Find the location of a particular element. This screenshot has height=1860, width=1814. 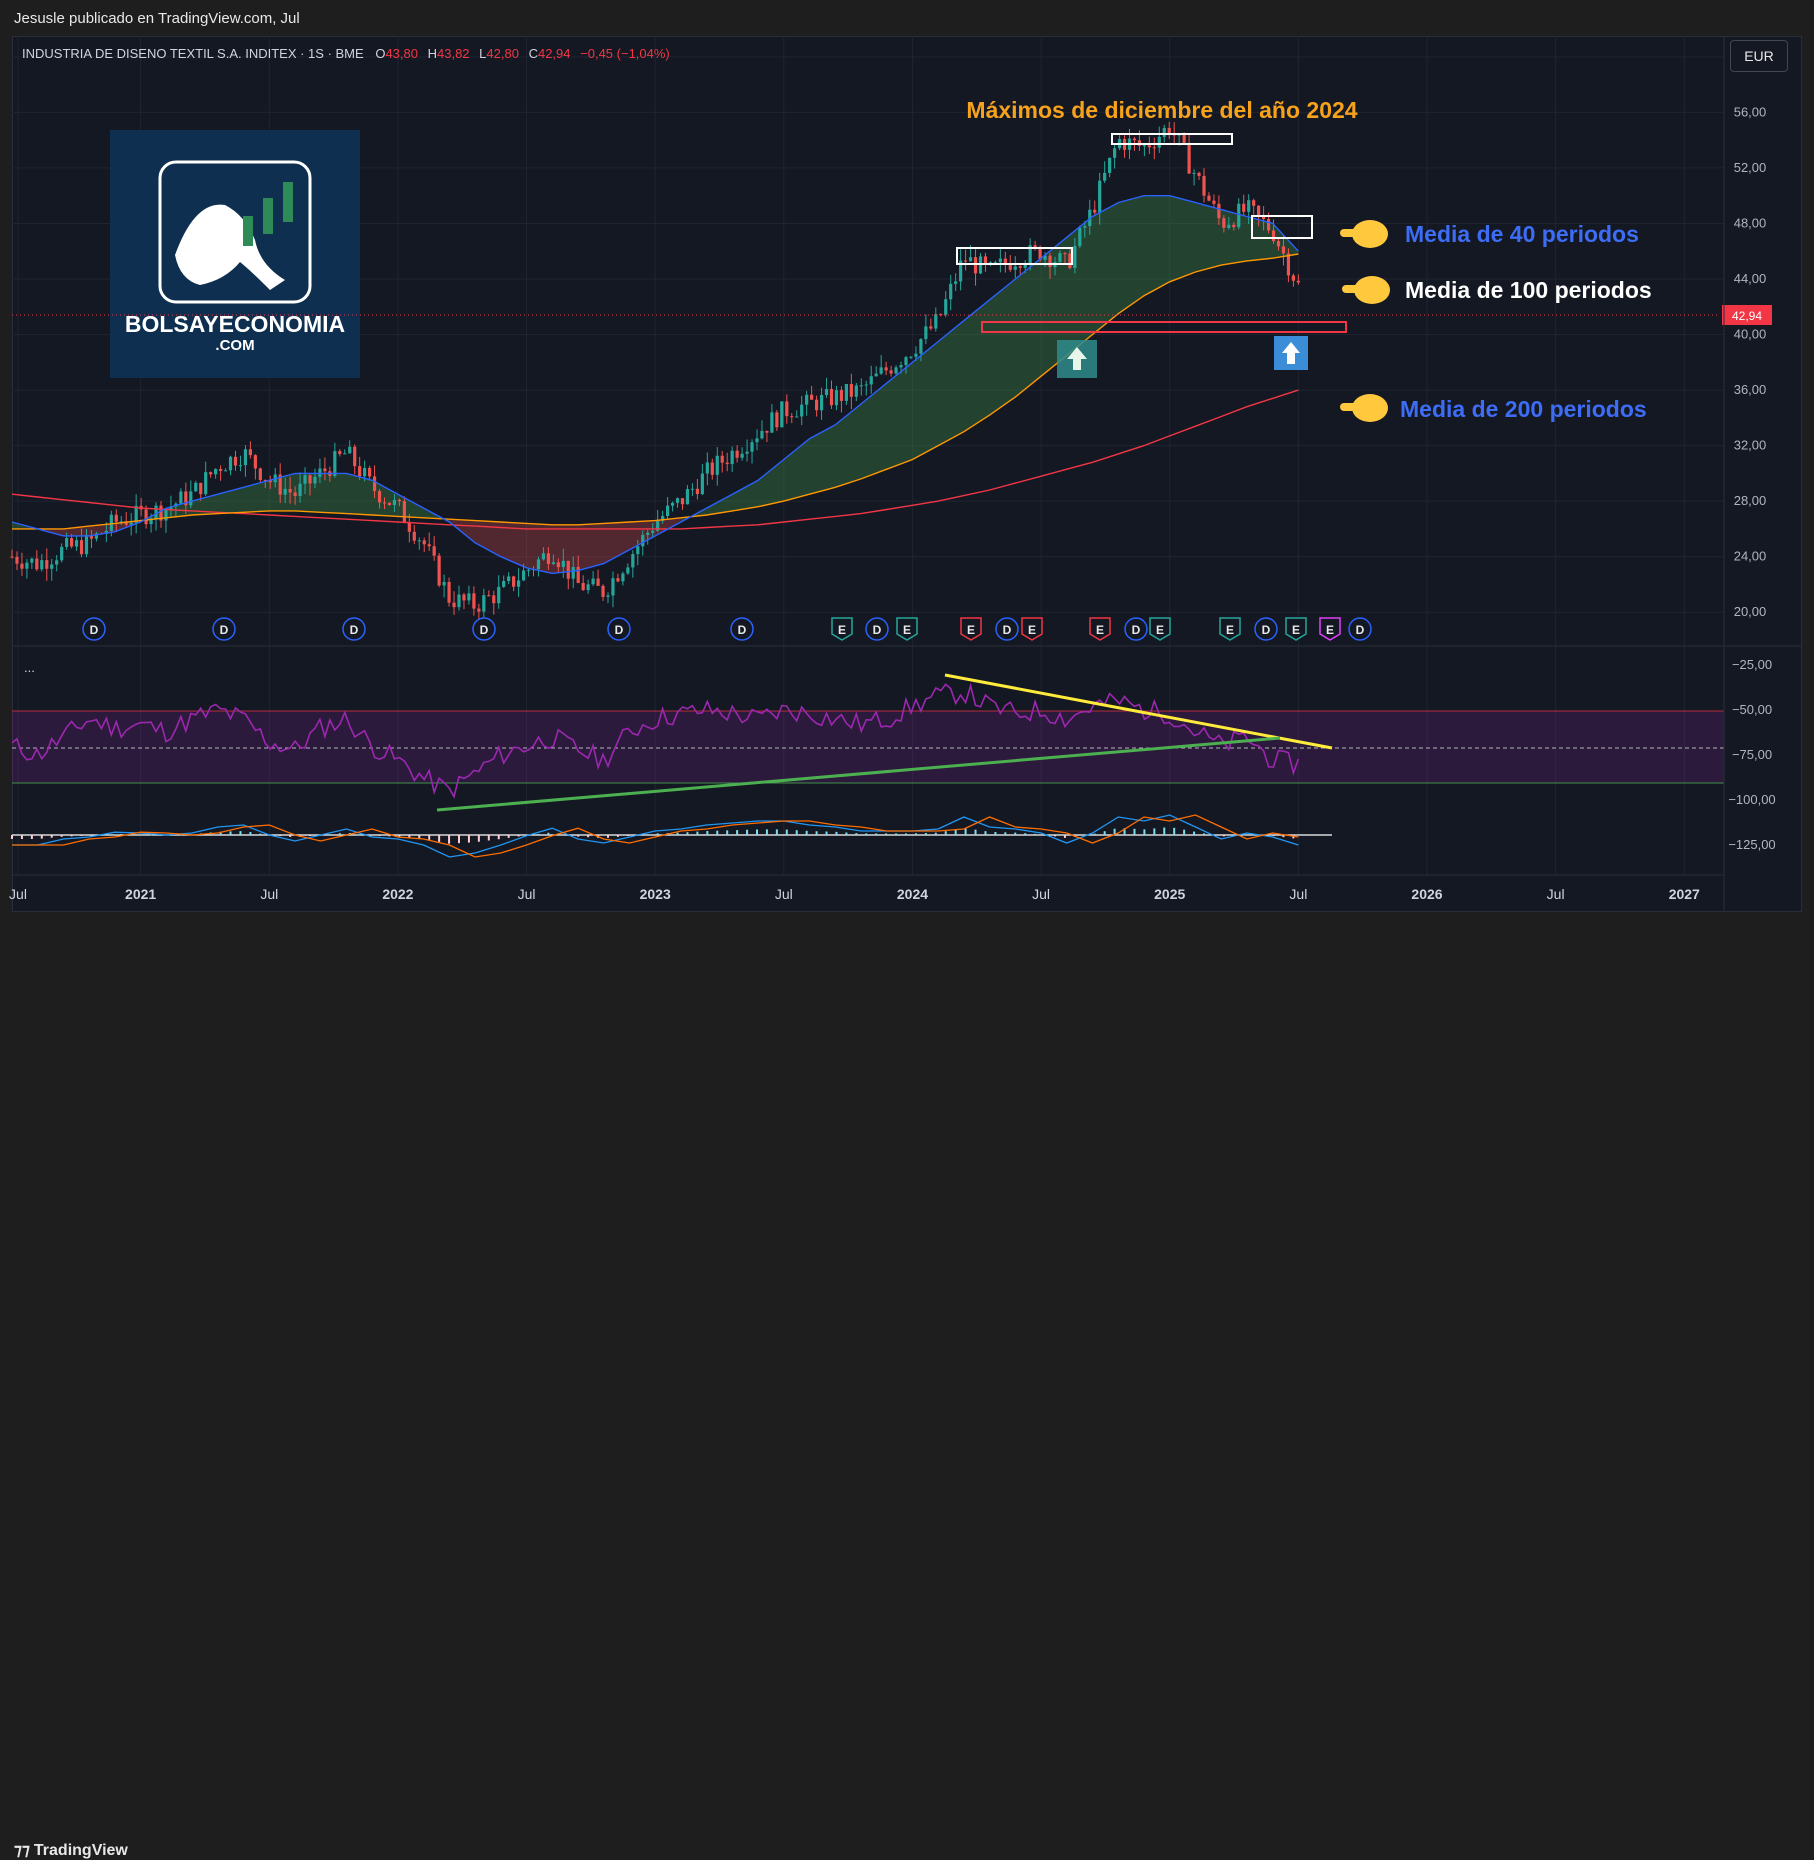

price-tick-label: 56,00 is located at coordinates (1750, 111).